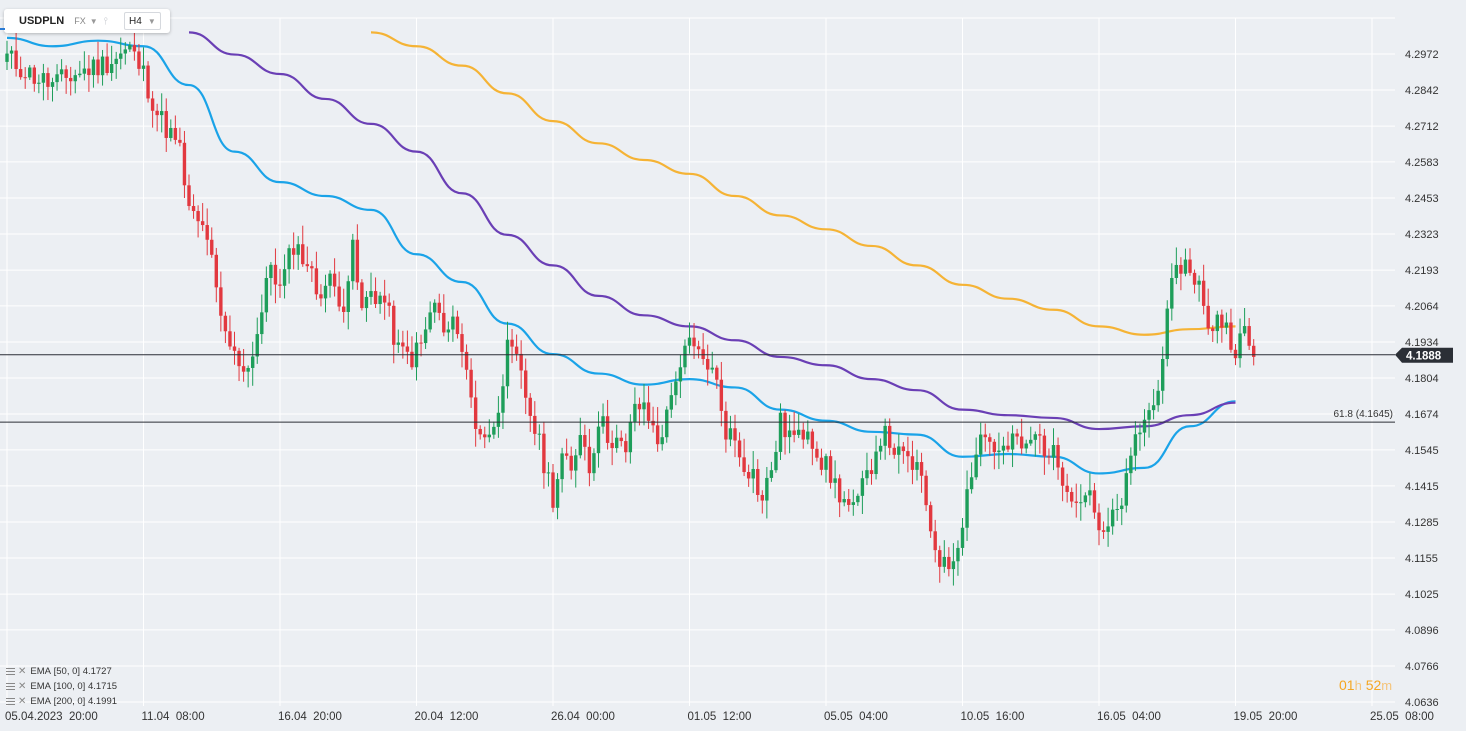  Describe the element at coordinates (67, 671) in the screenshot. I see `indicator-params: [50, 0]` at that location.